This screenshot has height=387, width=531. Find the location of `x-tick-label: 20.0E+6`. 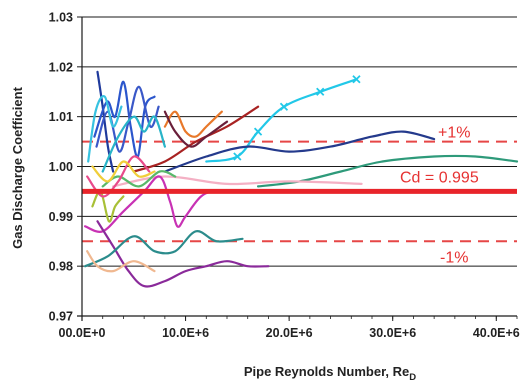

x-tick-label: 20.0E+6 is located at coordinates (289, 333).